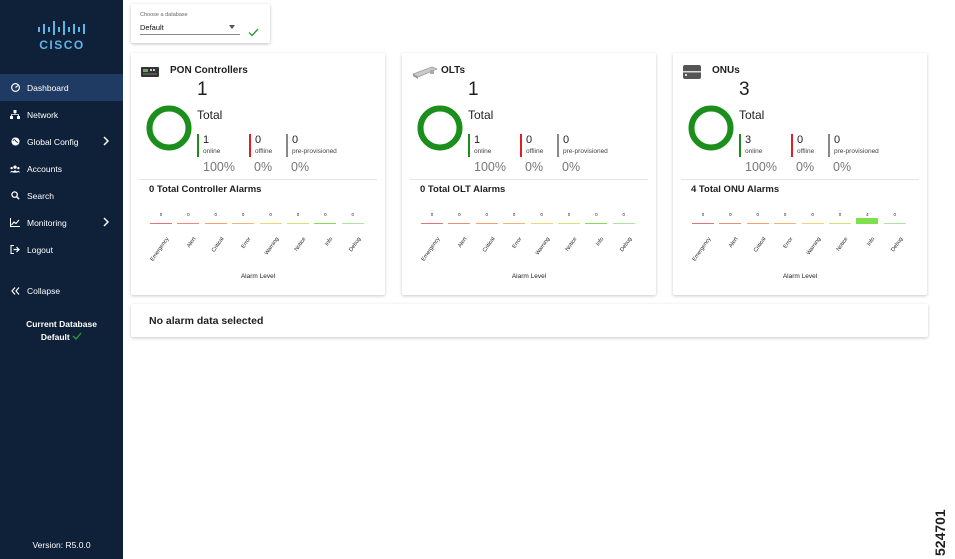 This screenshot has height=559, width=955. I want to click on caret-down-icon, so click(232, 27).